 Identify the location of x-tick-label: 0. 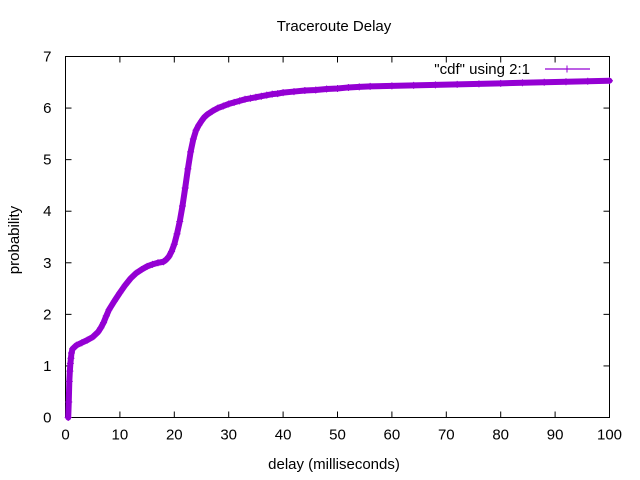
(65, 435).